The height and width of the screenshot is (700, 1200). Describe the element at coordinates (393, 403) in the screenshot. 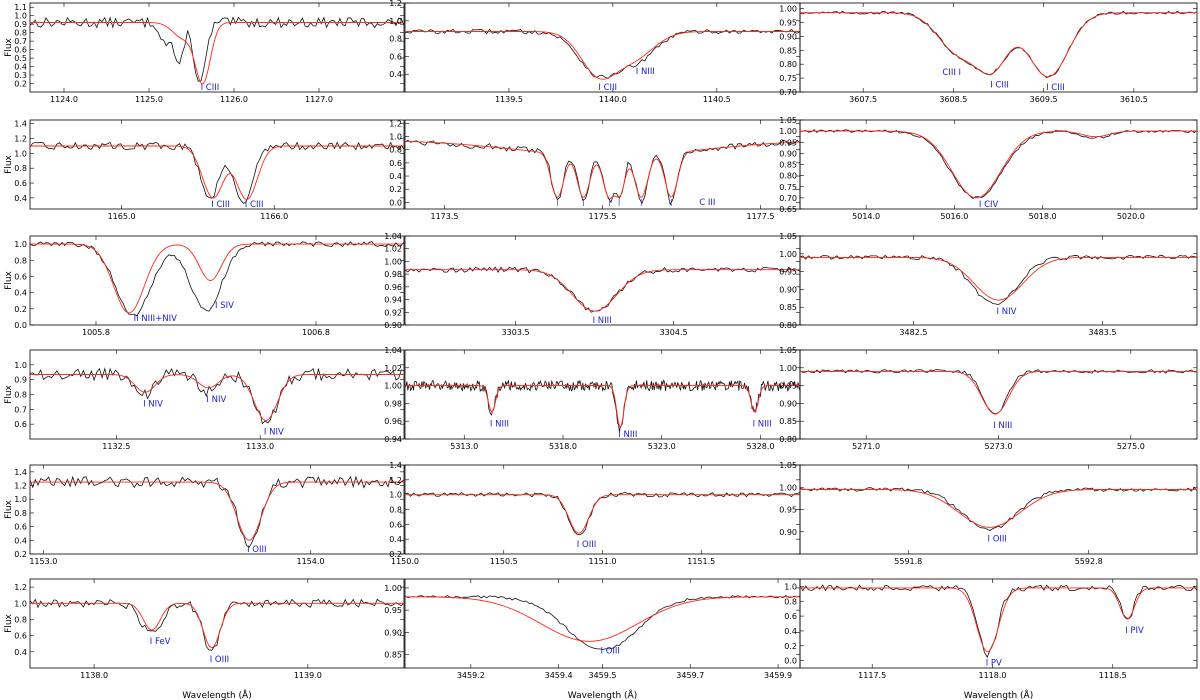

I see `y-tick-label: 0.98` at that location.